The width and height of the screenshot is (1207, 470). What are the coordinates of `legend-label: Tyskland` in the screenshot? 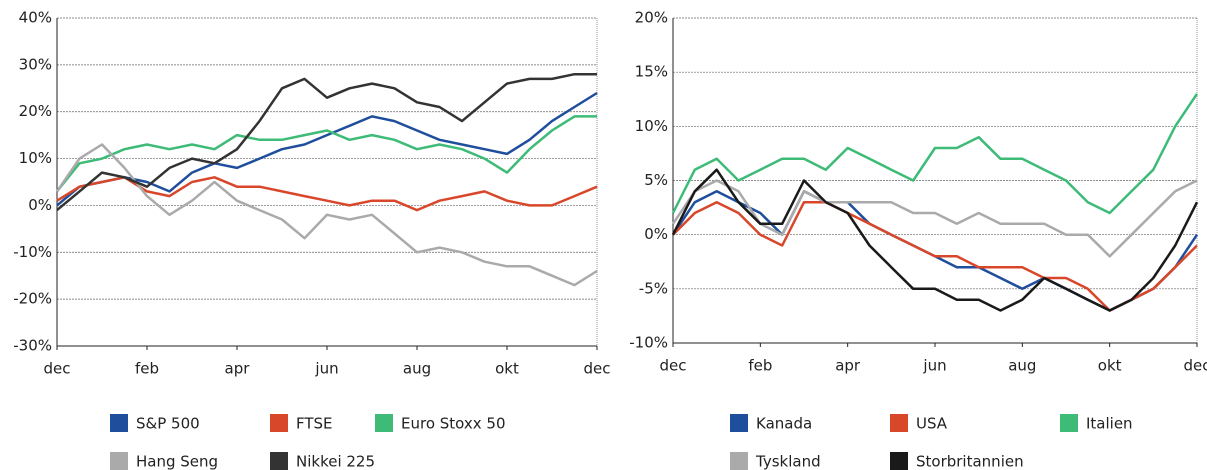 It's located at (788, 461).